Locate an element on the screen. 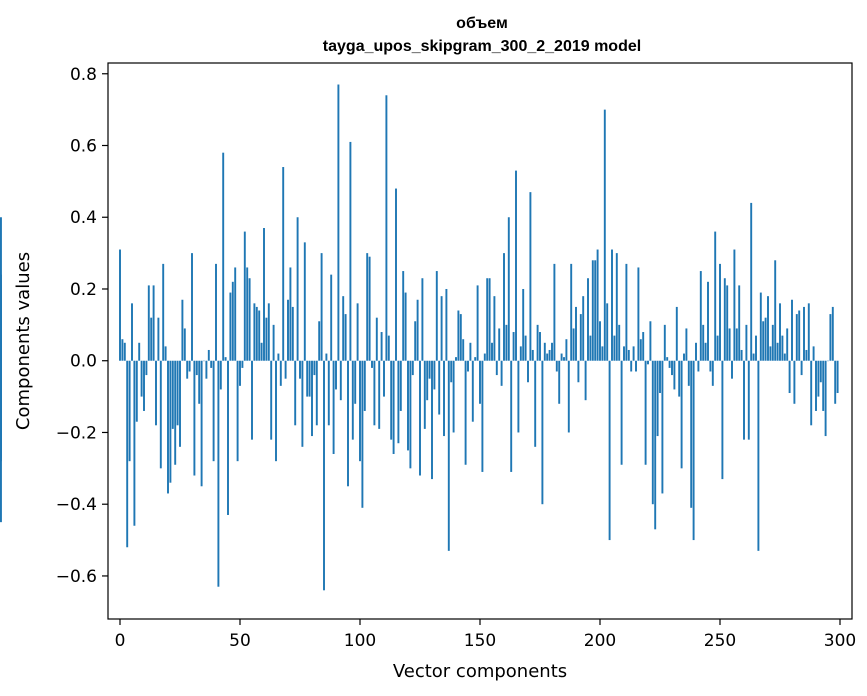 This screenshot has height=696, width=867. x-axis: 0 50 100 150 200 250 300 is located at coordinates (485, 635).